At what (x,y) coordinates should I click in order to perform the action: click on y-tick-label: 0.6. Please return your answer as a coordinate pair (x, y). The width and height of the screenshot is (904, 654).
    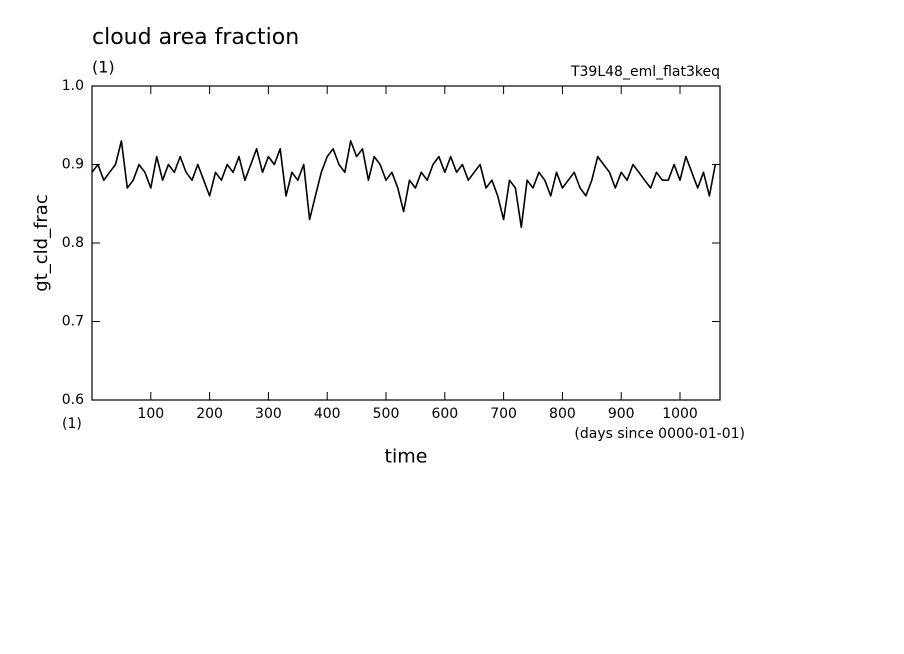
    Looking at the image, I should click on (73, 400).